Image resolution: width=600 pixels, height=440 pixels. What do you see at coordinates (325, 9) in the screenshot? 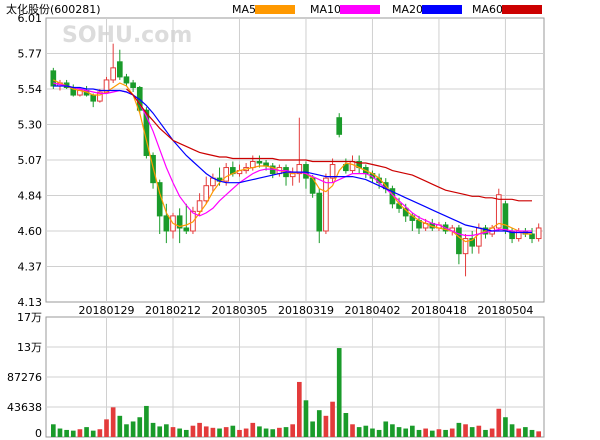
I see `legend-label-ma10: MA10` at bounding box center [325, 9].